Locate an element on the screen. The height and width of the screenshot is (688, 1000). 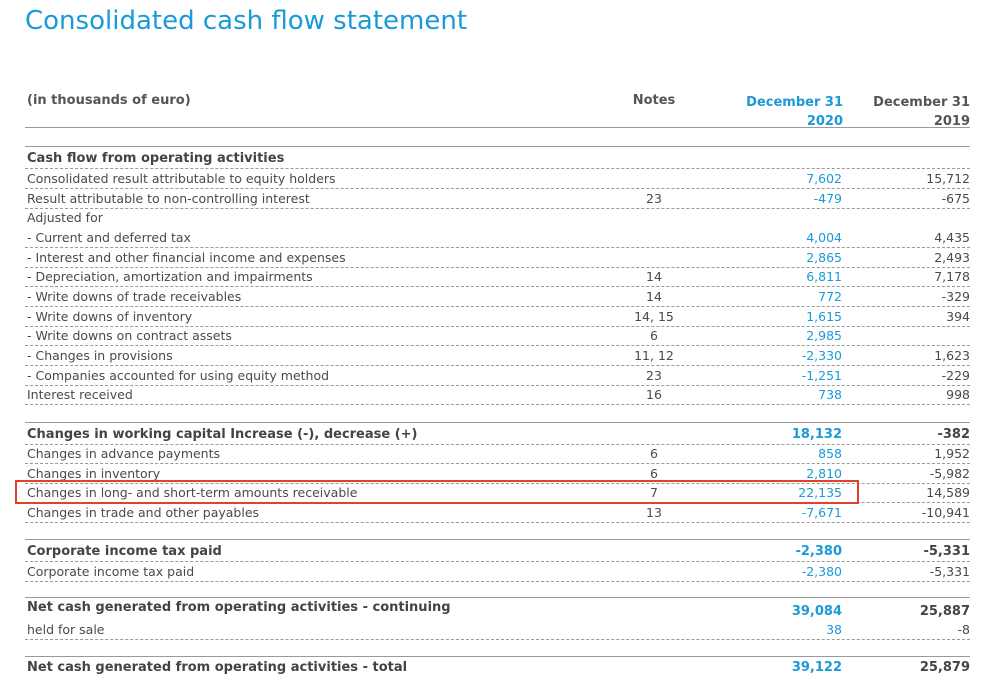
unit-label: (in thousands of euro) is located at coordinates (109, 100).